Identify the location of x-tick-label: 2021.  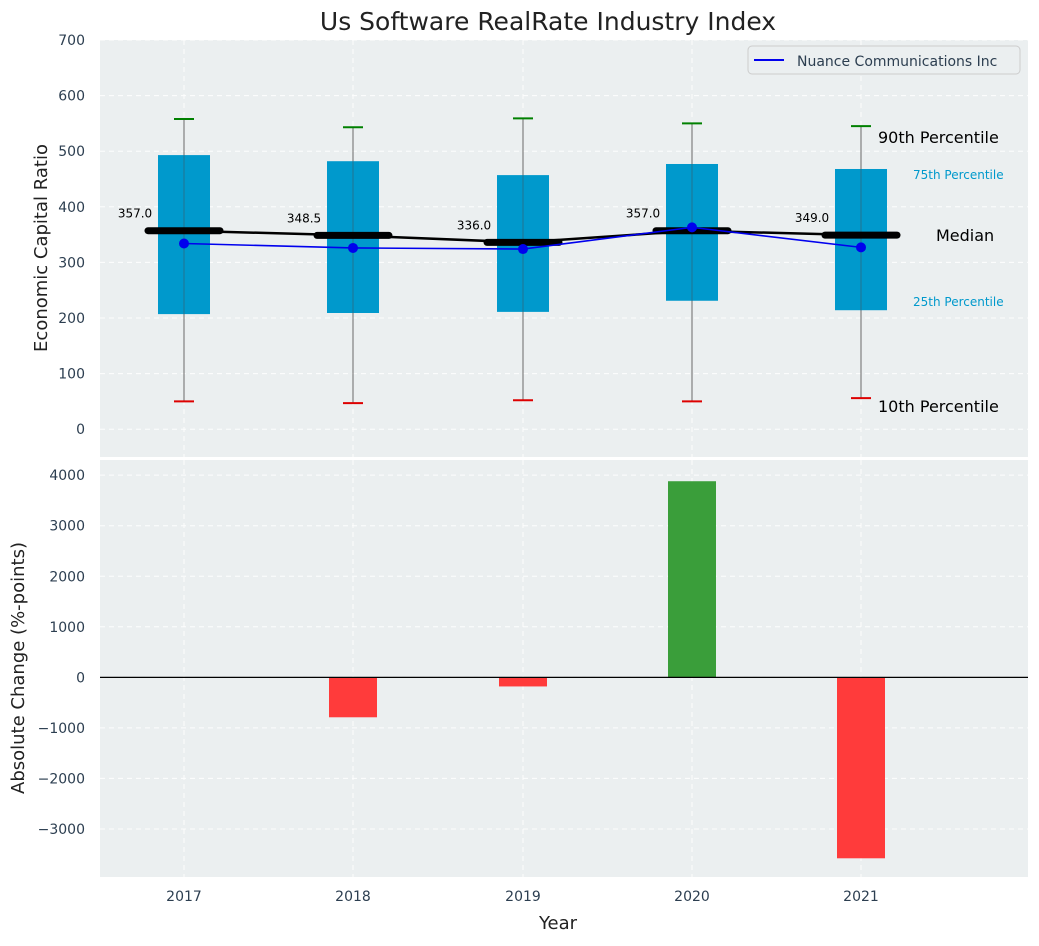
(861, 897).